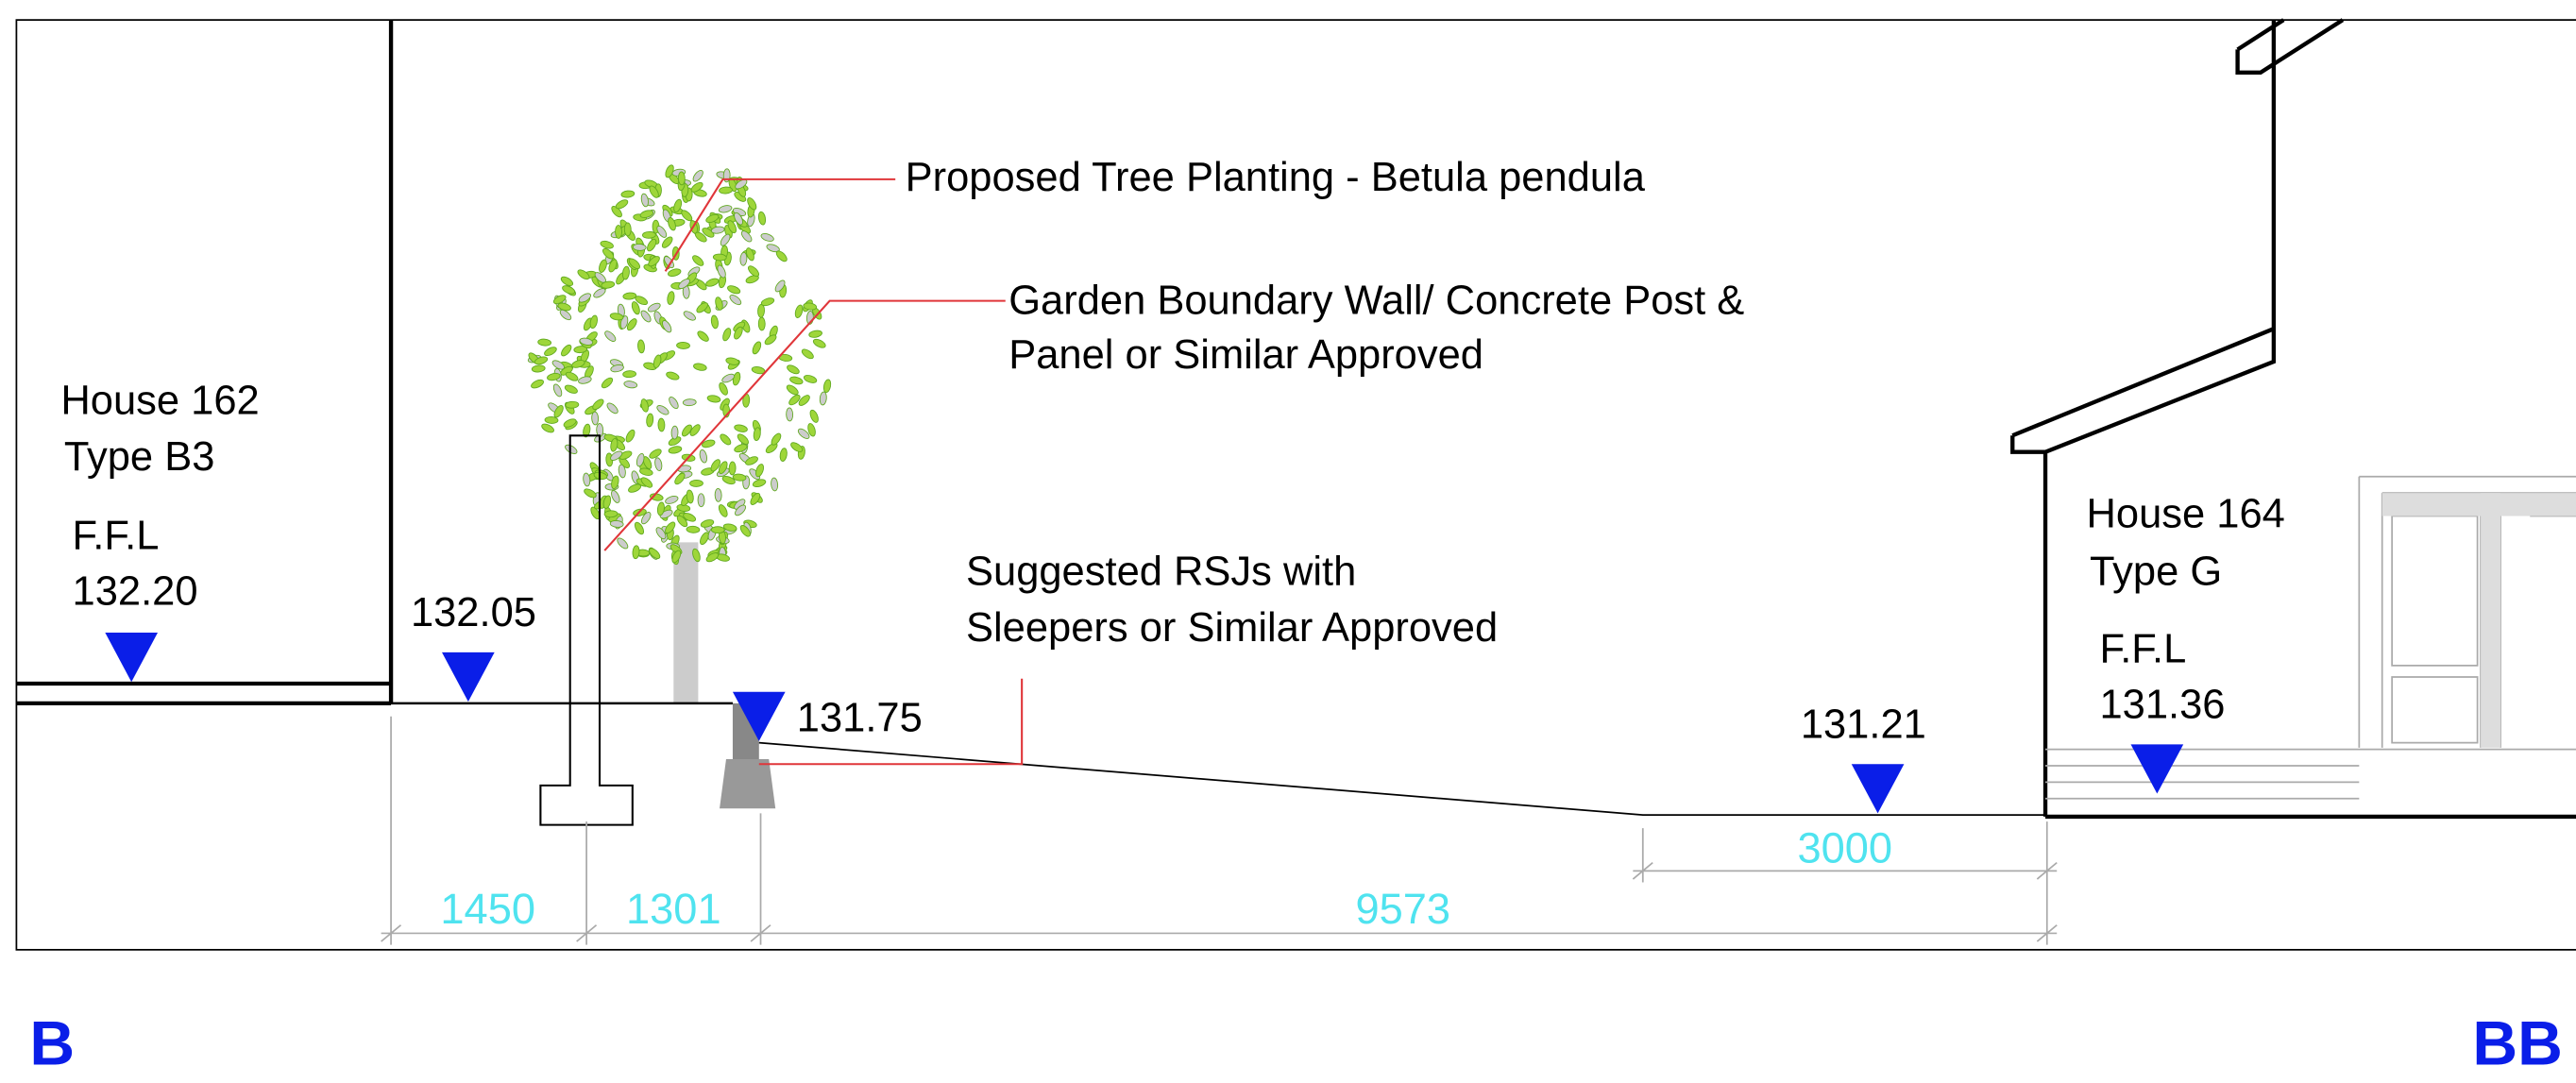 This screenshot has height=1083, width=2576. Describe the element at coordinates (2142, 649) in the screenshot. I see `label: F.F.L` at that location.